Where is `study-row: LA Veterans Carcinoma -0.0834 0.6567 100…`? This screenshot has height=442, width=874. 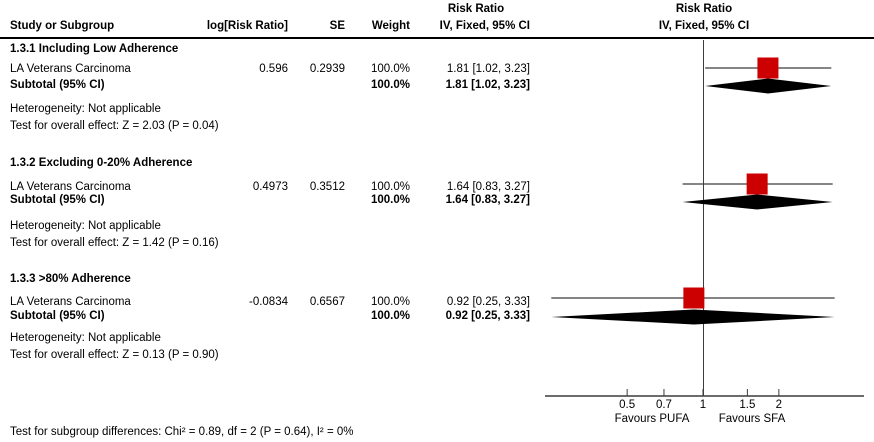
study-row: LA Veterans Carcinoma -0.0834 0.6567 100… is located at coordinates (437, 302).